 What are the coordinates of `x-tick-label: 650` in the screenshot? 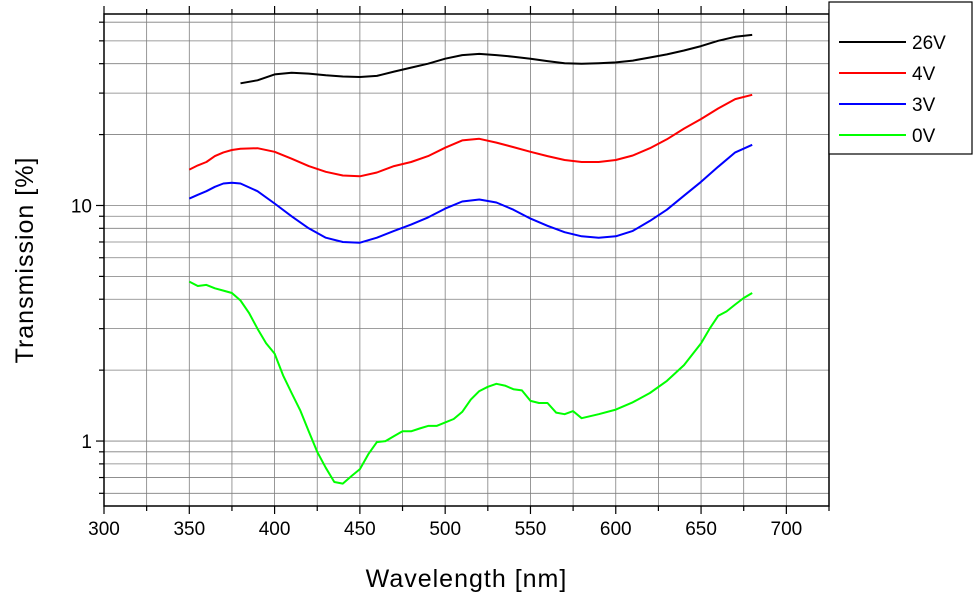 It's located at (701, 529).